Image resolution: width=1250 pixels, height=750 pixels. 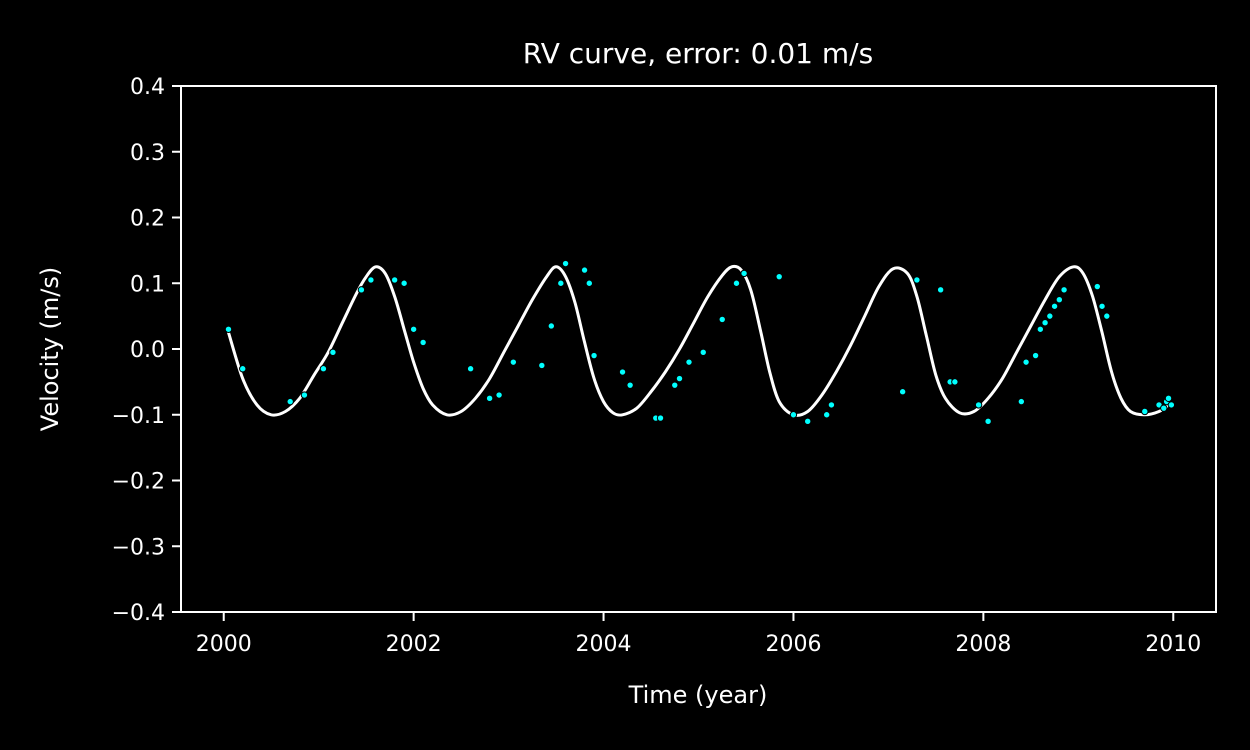 I want to click on y-tick-label: −0.3, so click(x=138, y=547).